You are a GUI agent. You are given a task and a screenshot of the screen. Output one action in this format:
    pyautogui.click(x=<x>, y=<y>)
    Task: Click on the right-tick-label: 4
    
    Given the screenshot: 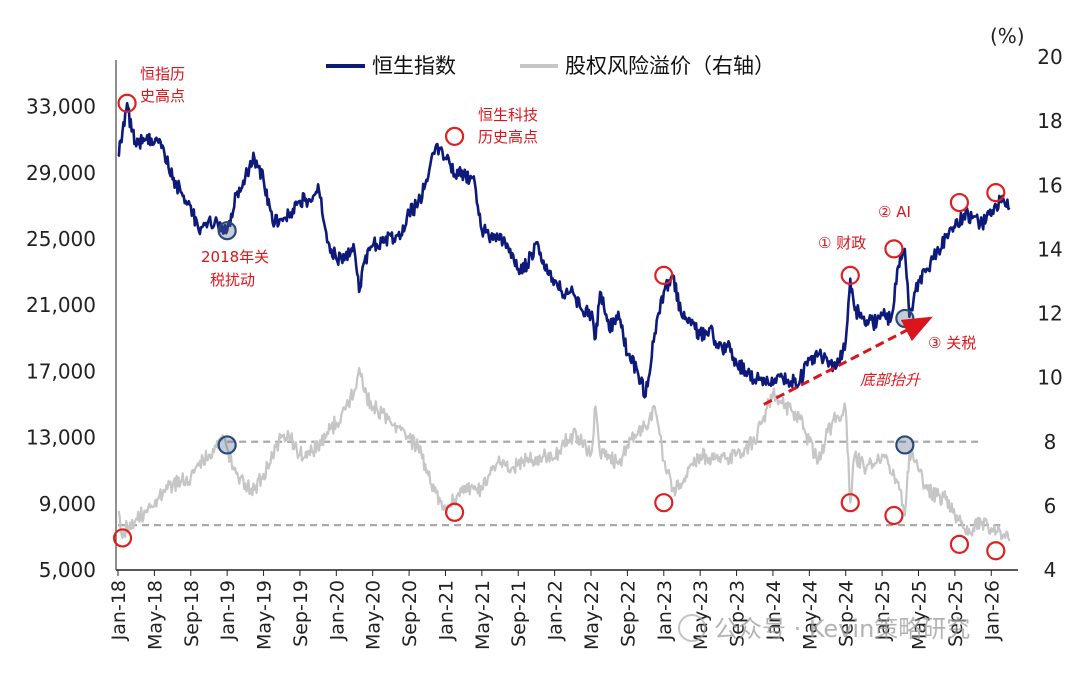 What is the action you would take?
    pyautogui.click(x=1050, y=570)
    